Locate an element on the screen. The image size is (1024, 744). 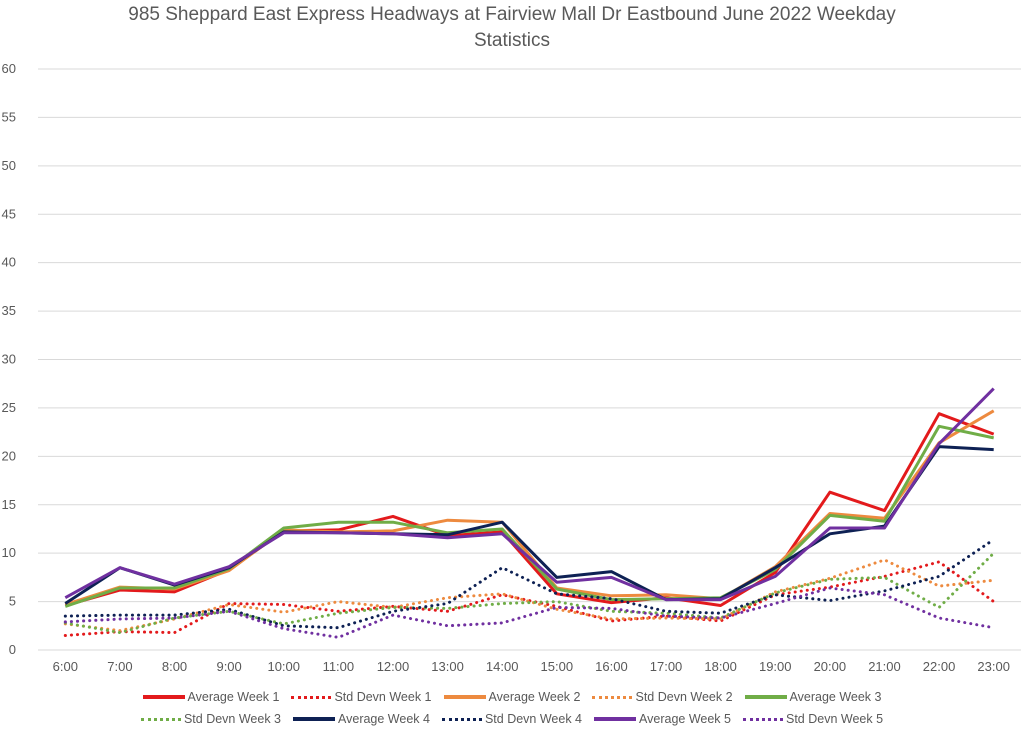
legend-label: Std Devn Week 3 is located at coordinates (232, 719).